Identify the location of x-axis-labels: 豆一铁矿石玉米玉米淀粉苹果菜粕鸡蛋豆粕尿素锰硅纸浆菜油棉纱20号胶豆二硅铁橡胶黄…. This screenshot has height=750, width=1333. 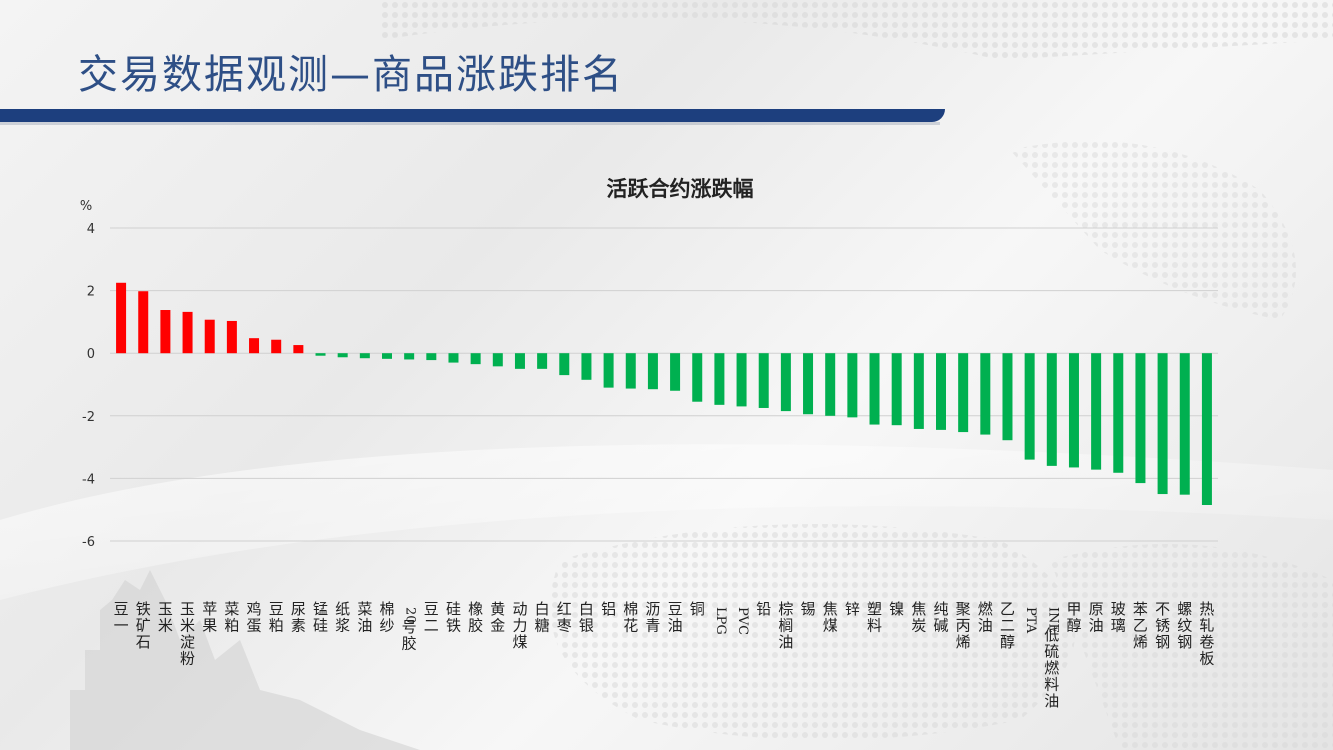
(664, 655).